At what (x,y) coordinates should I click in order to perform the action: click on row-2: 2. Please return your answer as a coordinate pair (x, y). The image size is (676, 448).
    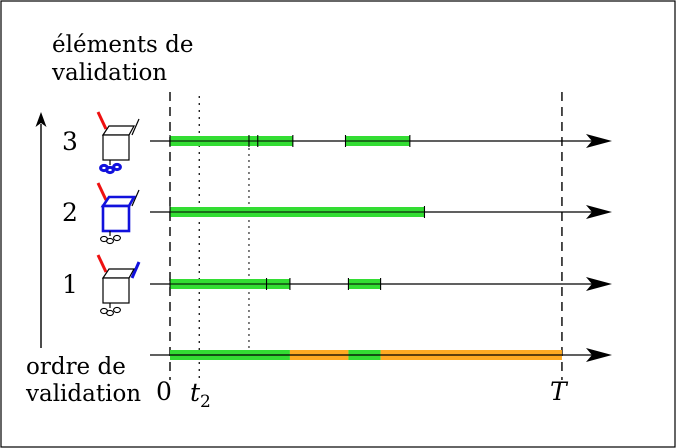
    Looking at the image, I should click on (337, 213).